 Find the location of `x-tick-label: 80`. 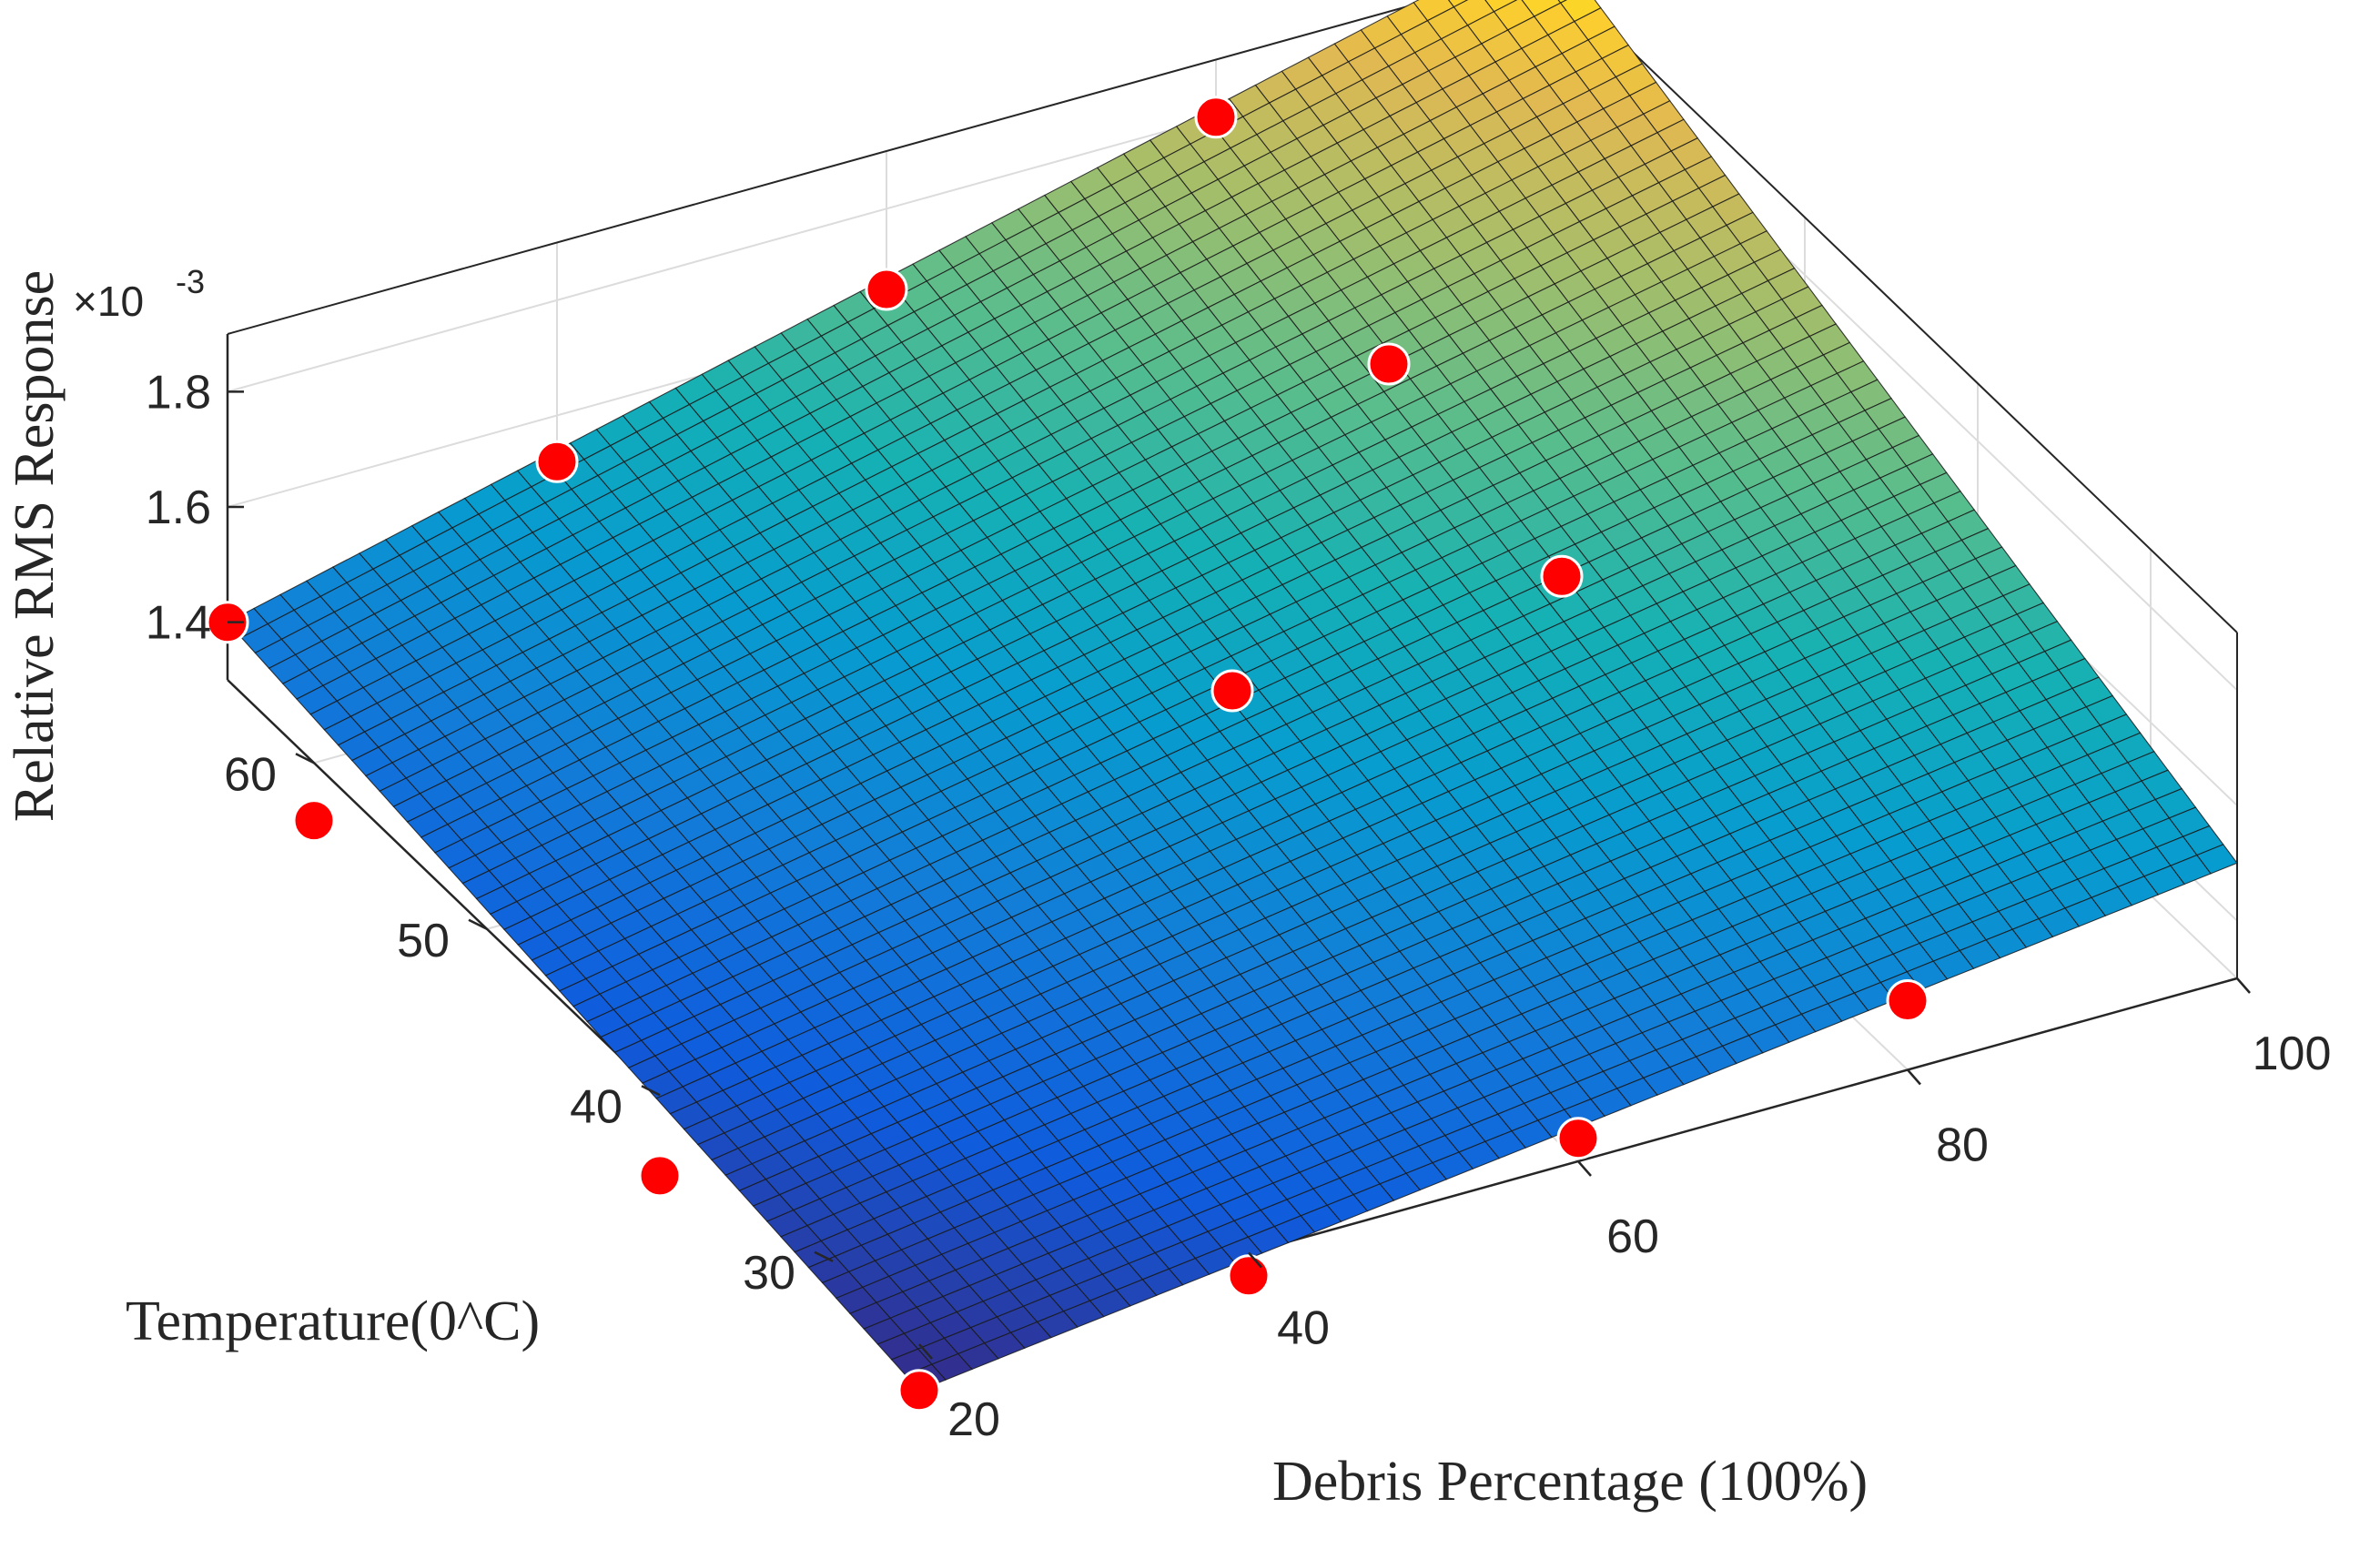

x-tick-label: 80 is located at coordinates (1962, 1145).